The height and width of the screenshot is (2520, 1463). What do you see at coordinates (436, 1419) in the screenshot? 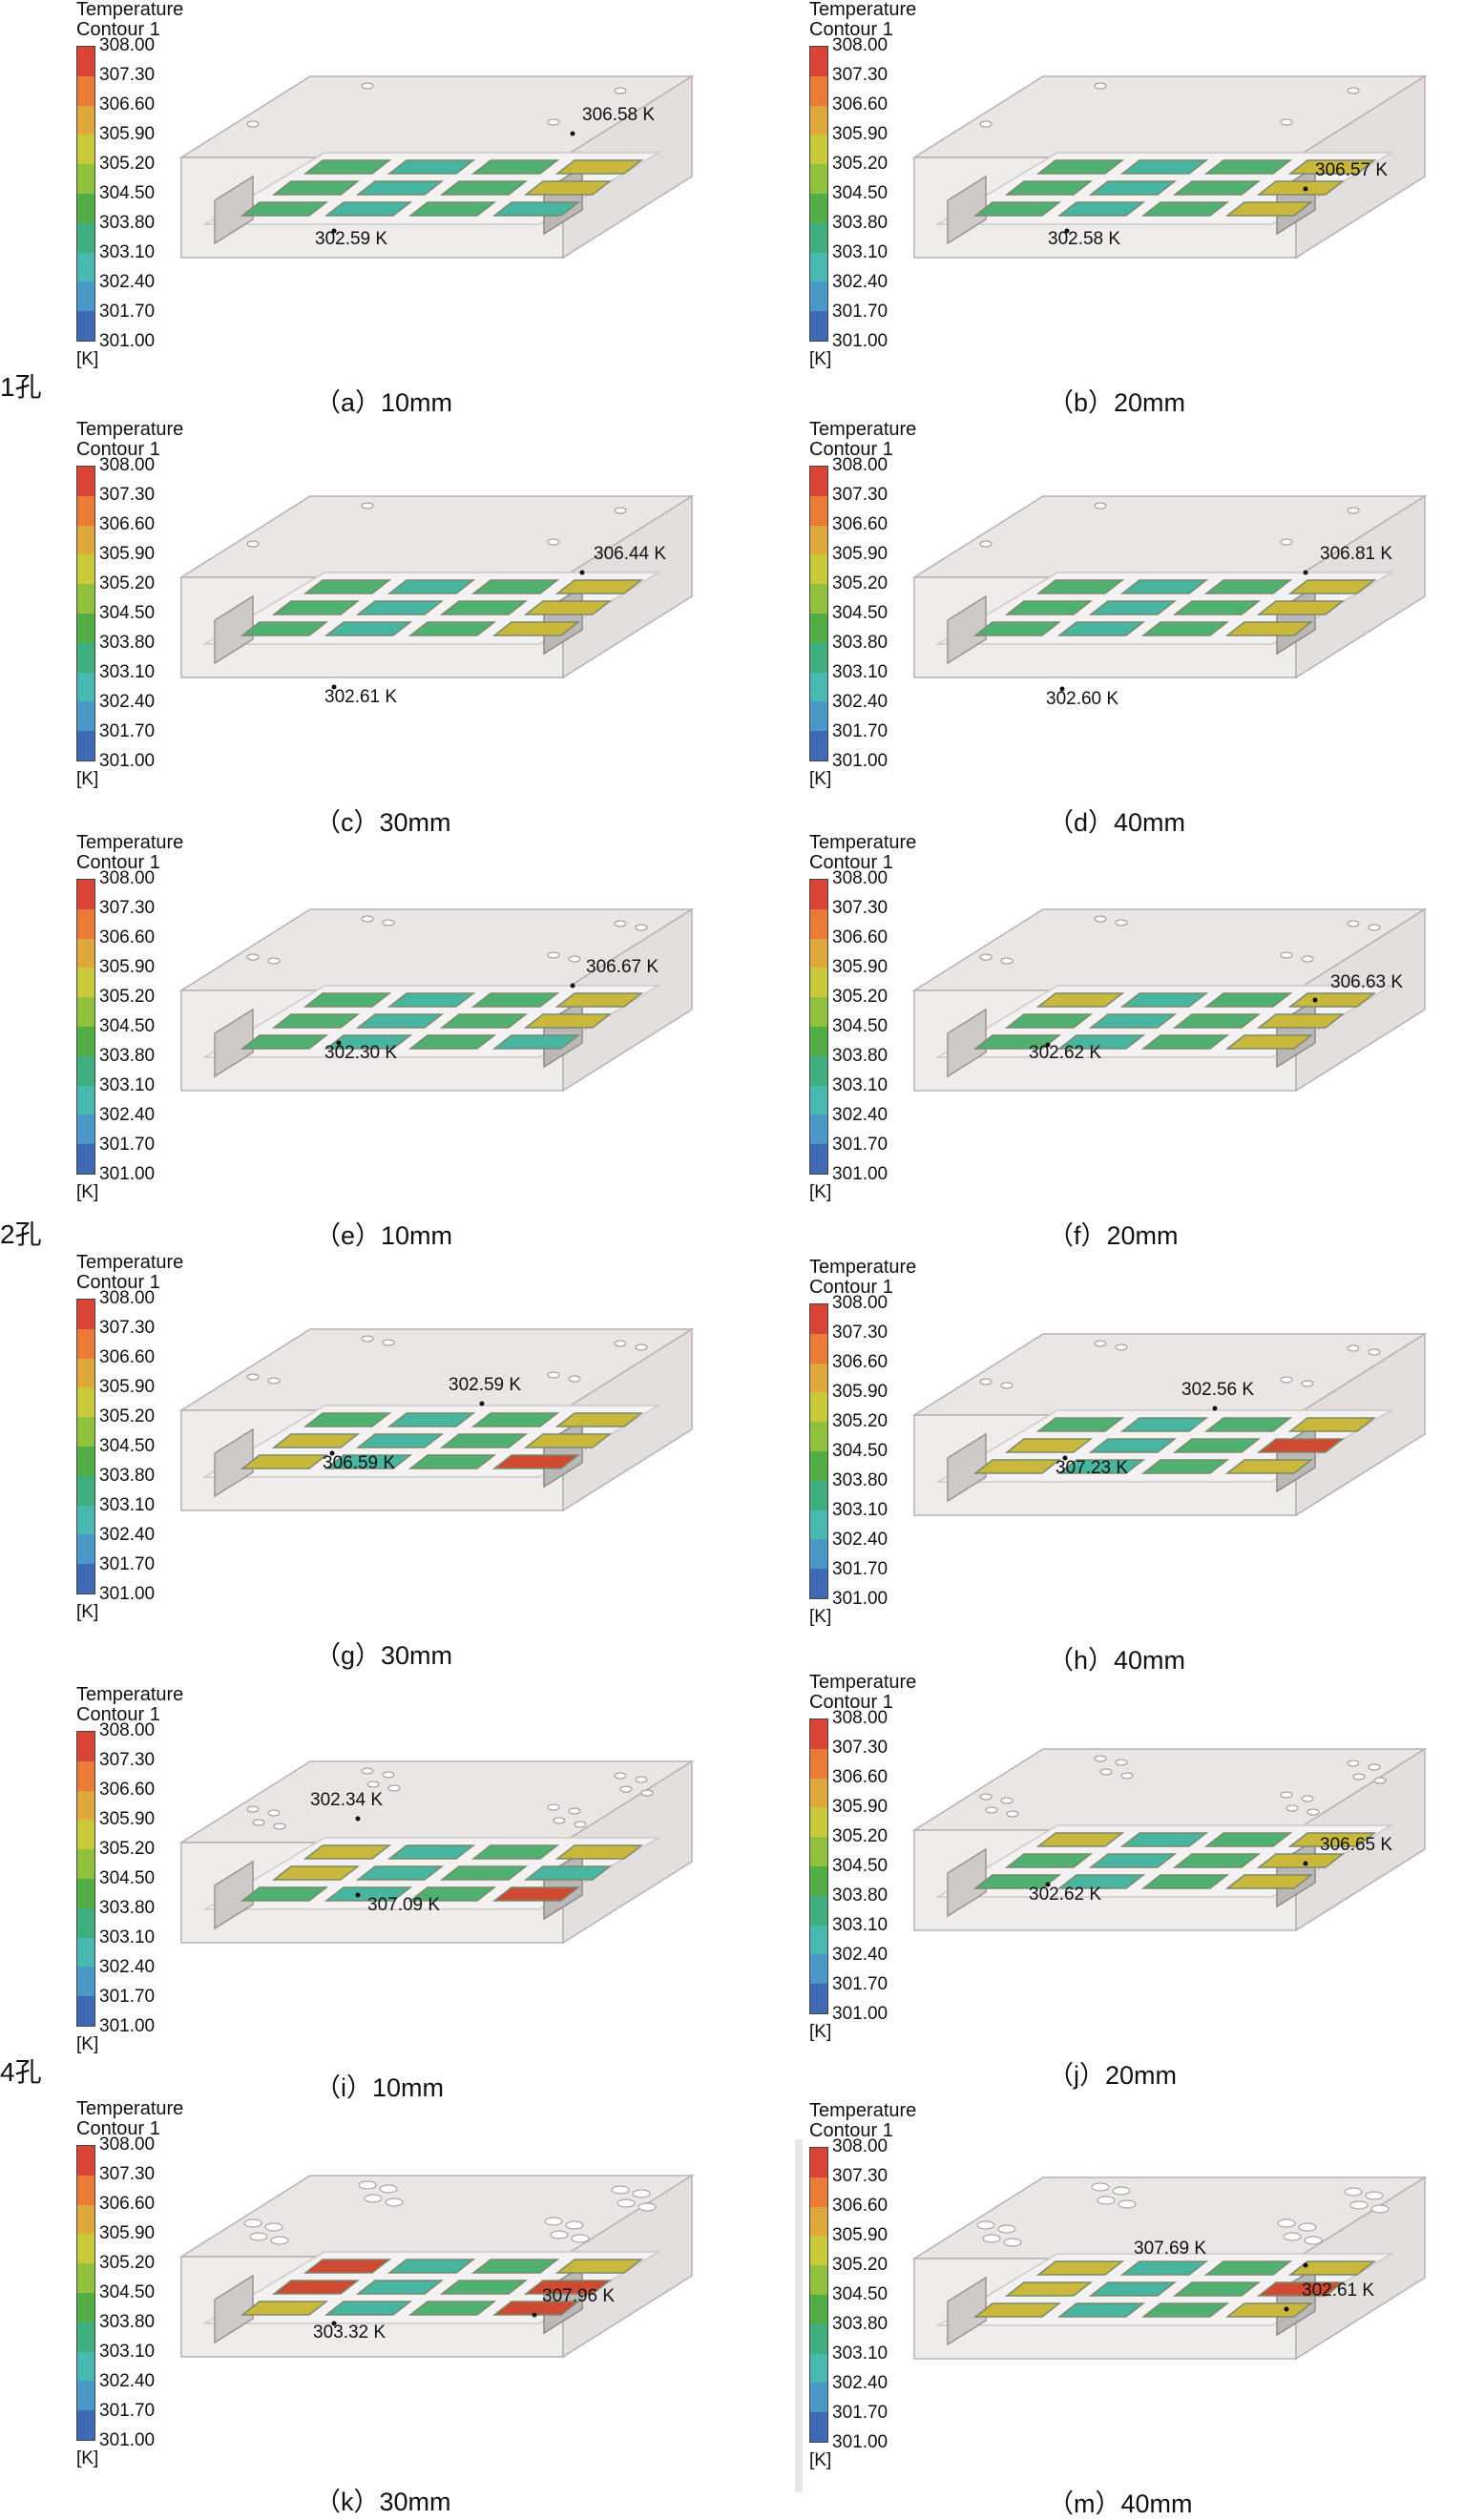
I see `enclosure-temperature-scene: 302.59 K 306.59 K` at bounding box center [436, 1419].